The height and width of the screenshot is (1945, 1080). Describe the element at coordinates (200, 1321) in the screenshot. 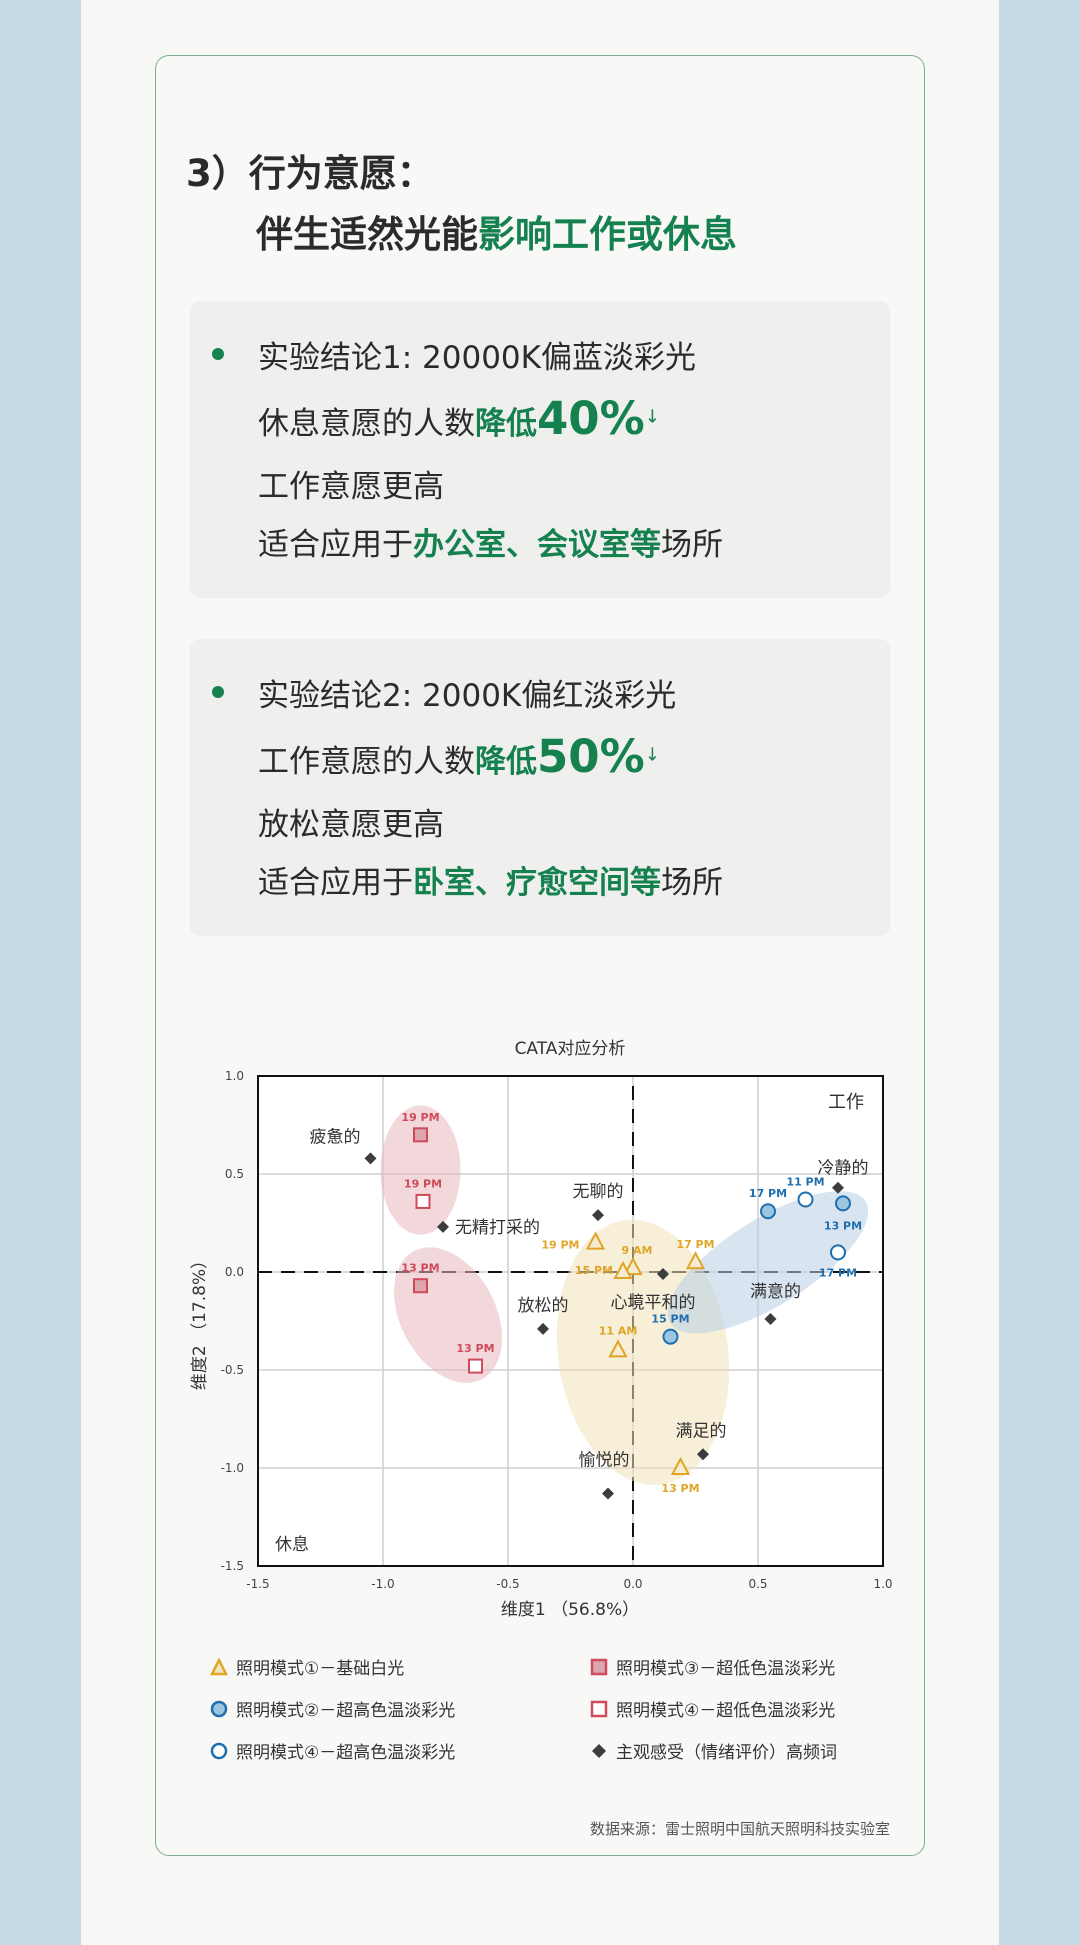

I see `y-axis-label: 维度2 （17.8%）` at that location.